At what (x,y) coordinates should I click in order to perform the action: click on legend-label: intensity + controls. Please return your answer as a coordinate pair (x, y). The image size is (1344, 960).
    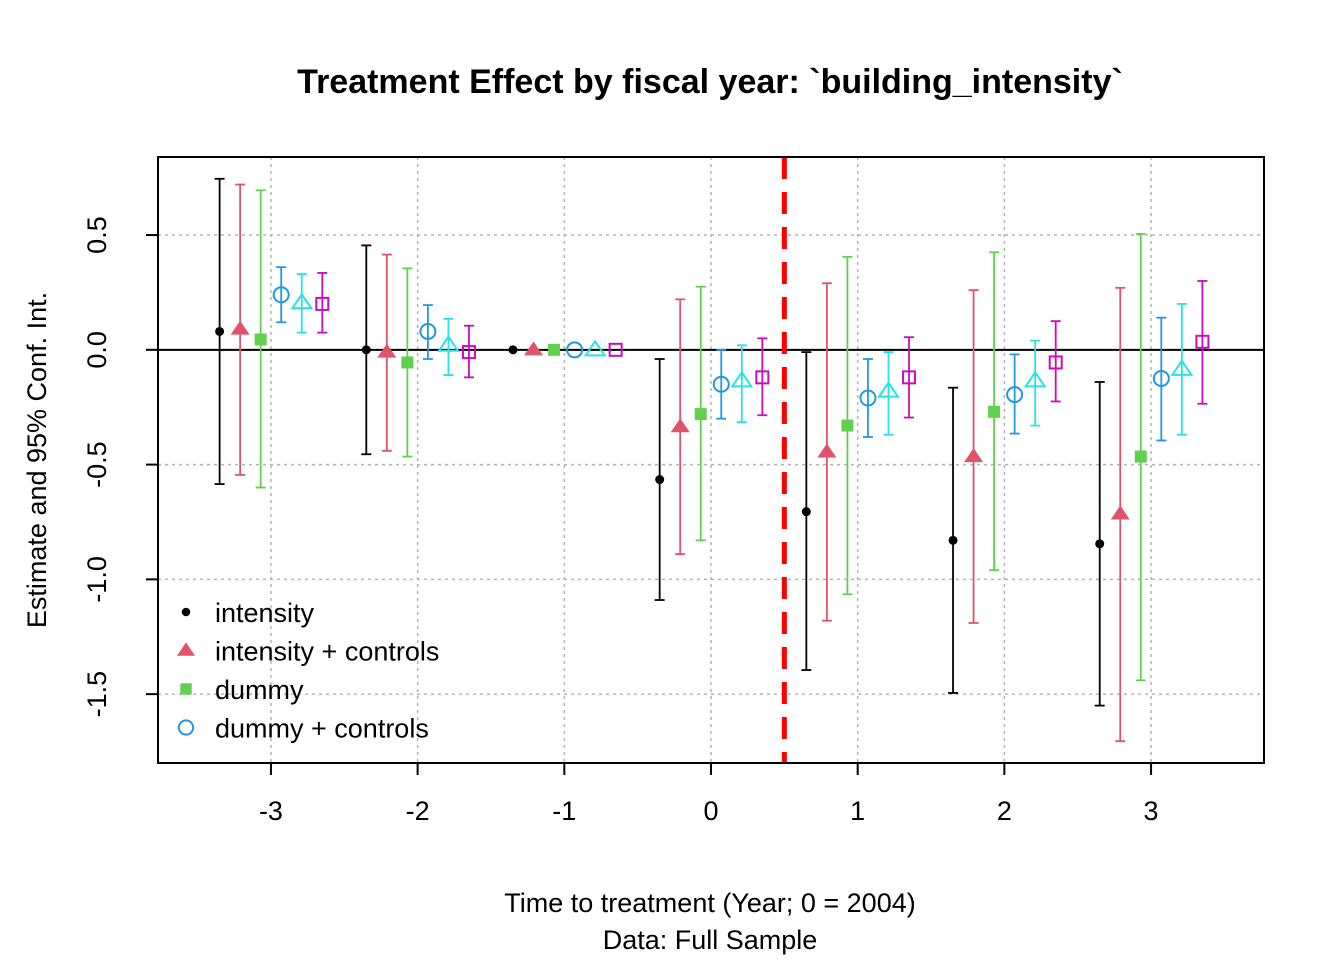
    Looking at the image, I should click on (327, 652).